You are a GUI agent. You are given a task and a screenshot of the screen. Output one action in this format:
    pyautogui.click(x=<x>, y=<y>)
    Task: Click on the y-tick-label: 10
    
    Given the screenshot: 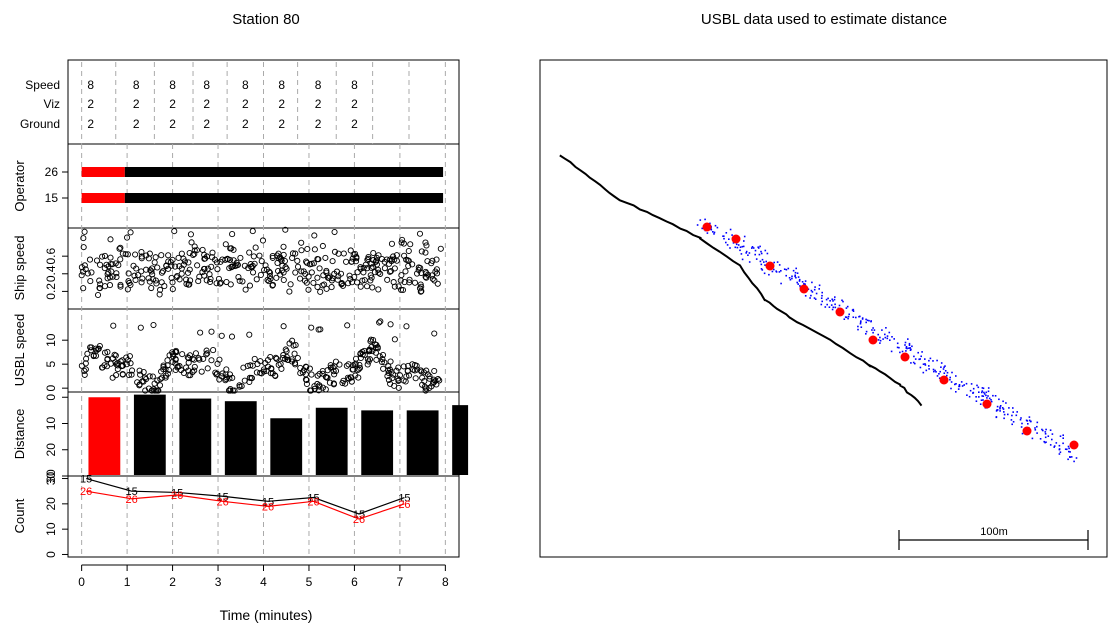 What is the action you would take?
    pyautogui.click(x=51, y=340)
    